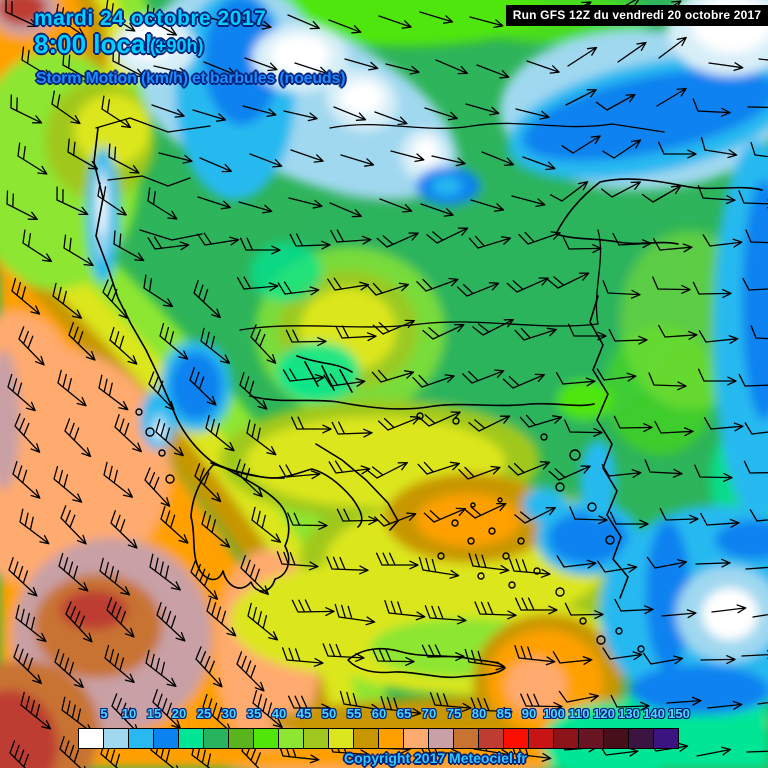 This screenshot has width=768, height=768. What do you see at coordinates (604, 713) in the screenshot?
I see `legend-tick-label: 120` at bounding box center [604, 713].